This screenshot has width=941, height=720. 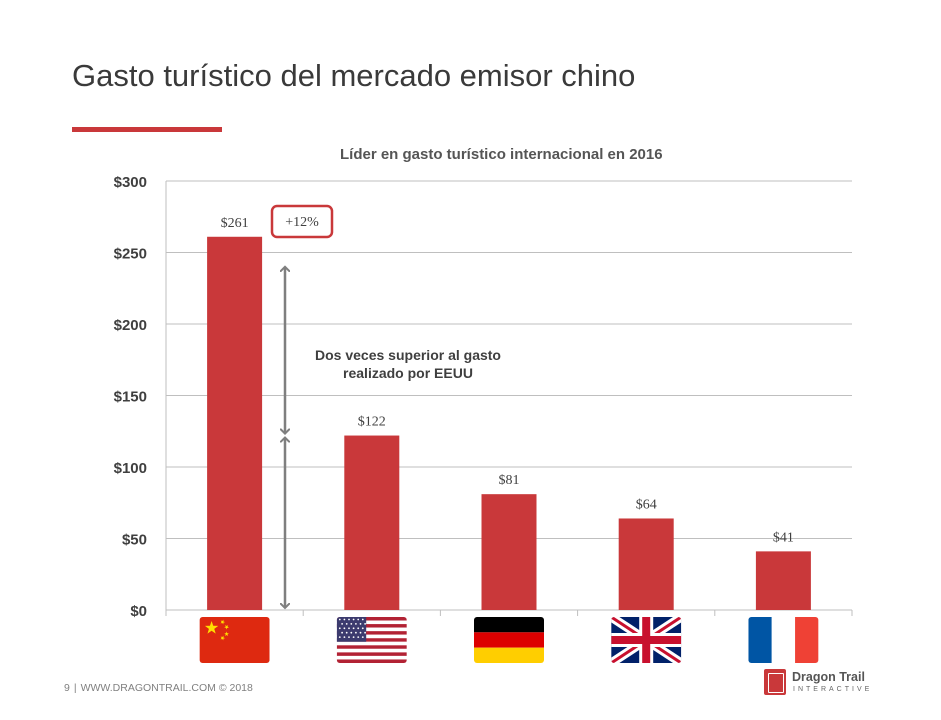 What do you see at coordinates (134, 540) in the screenshot?
I see `y-tick-label: $50` at bounding box center [134, 540].